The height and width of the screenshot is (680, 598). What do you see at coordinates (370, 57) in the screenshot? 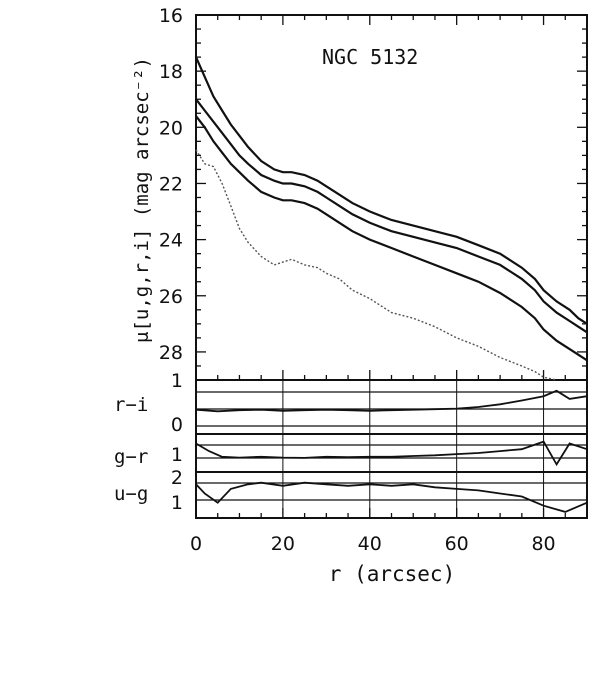
I see `chart-title: NGC 5132` at bounding box center [370, 57].